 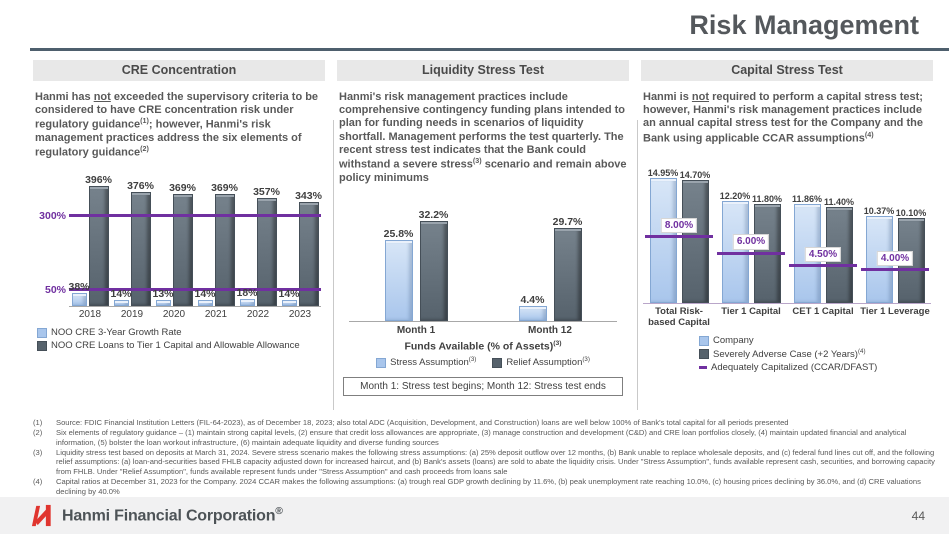 I want to click on bar-group: 14% 376%, so click(x=132, y=242).